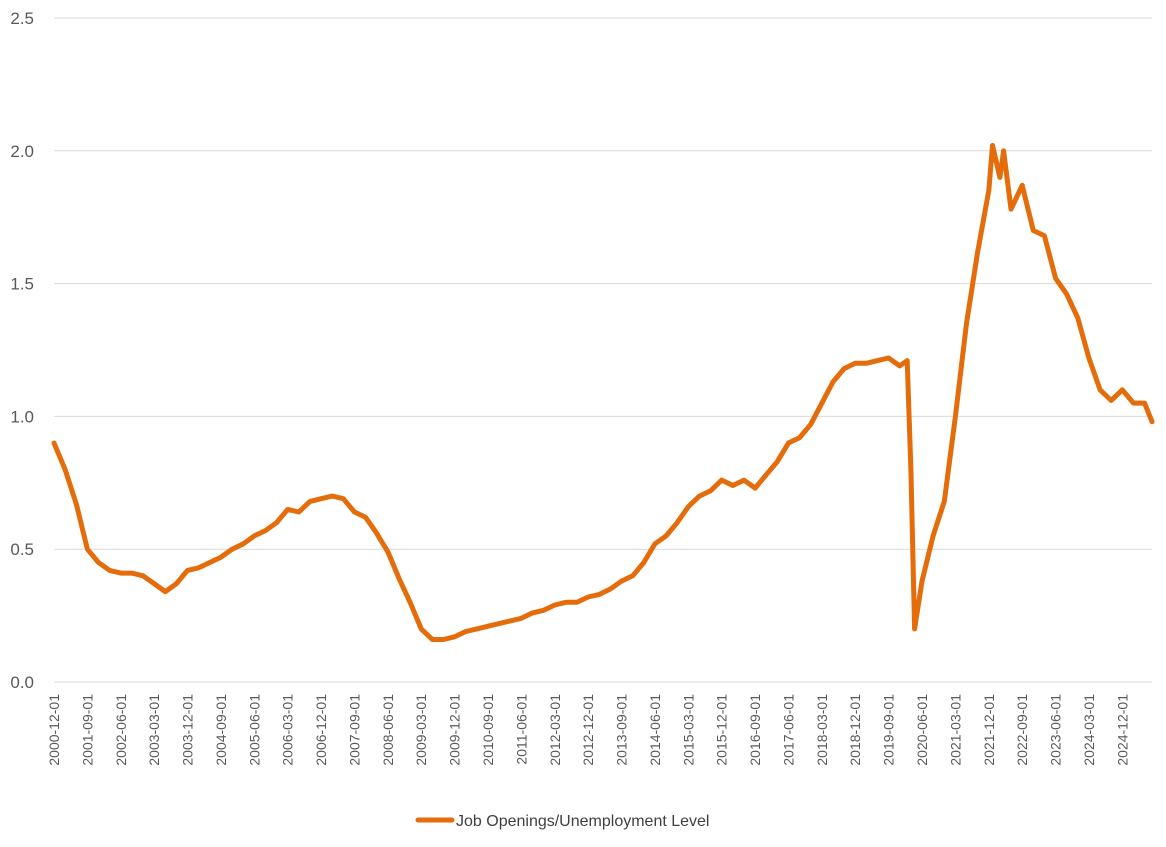 The width and height of the screenshot is (1166, 847). What do you see at coordinates (722, 730) in the screenshot?
I see `x-tick-label: 2015-12-01` at bounding box center [722, 730].